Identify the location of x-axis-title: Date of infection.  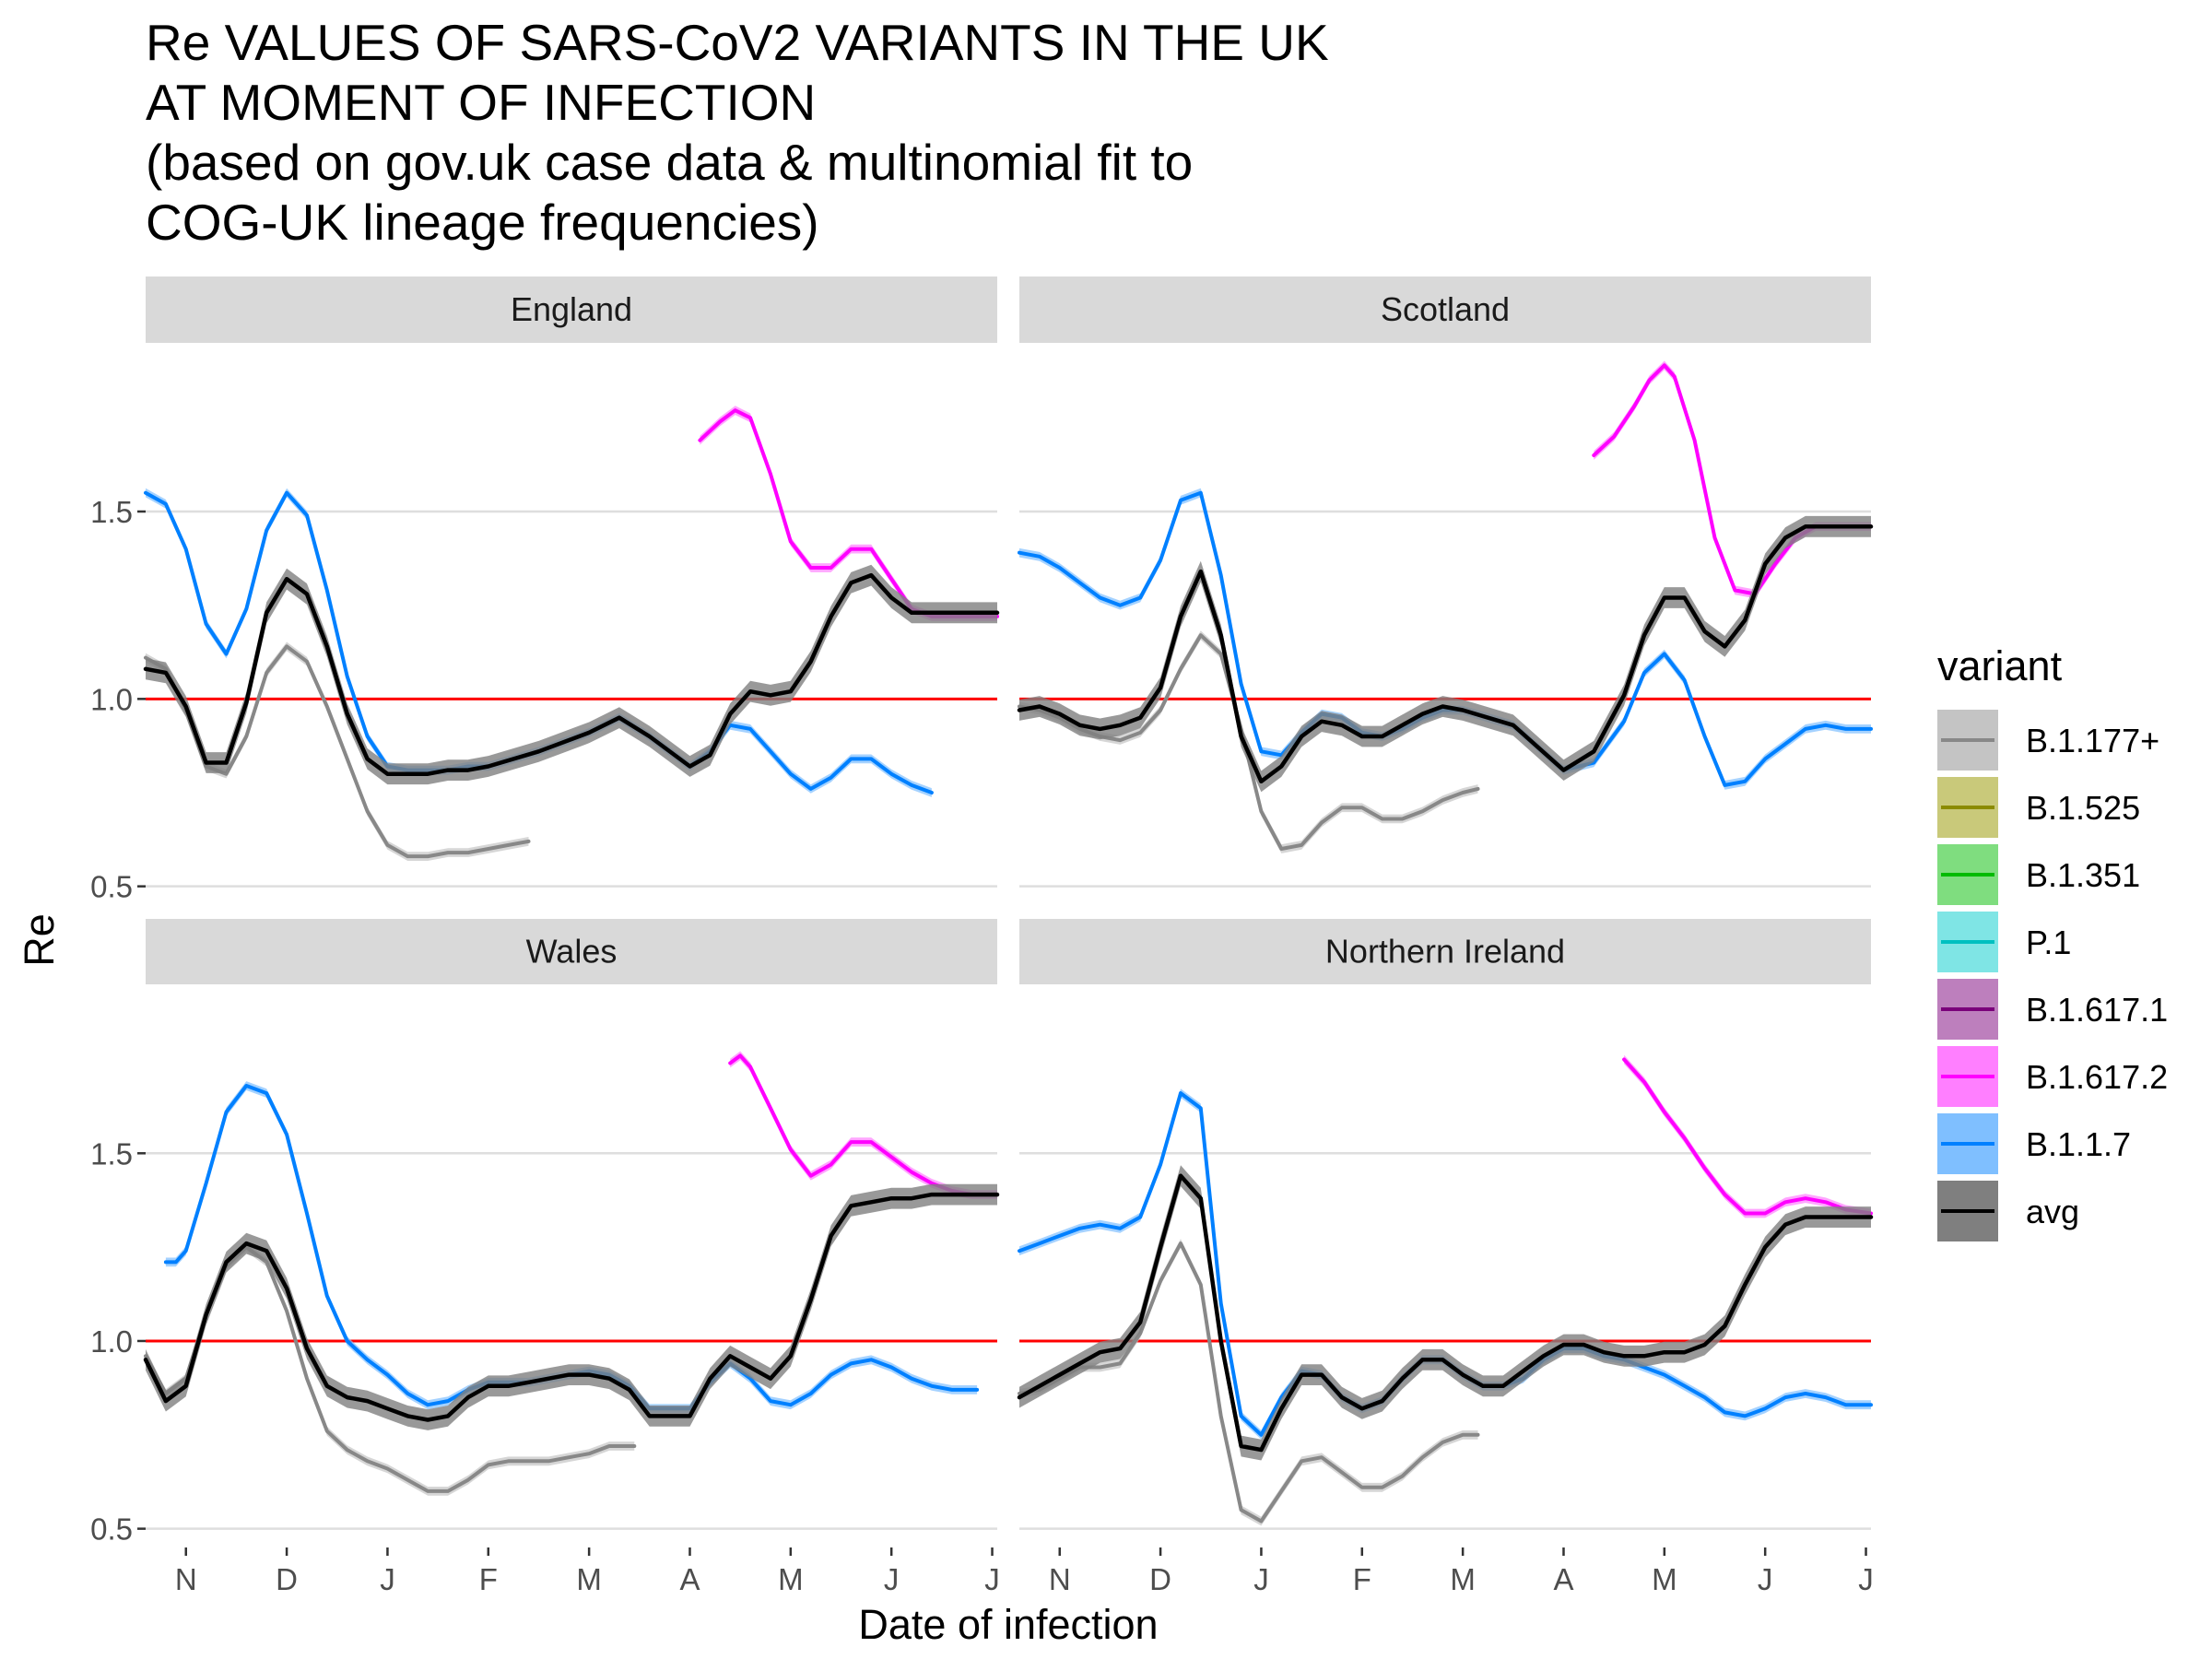
(1008, 1624).